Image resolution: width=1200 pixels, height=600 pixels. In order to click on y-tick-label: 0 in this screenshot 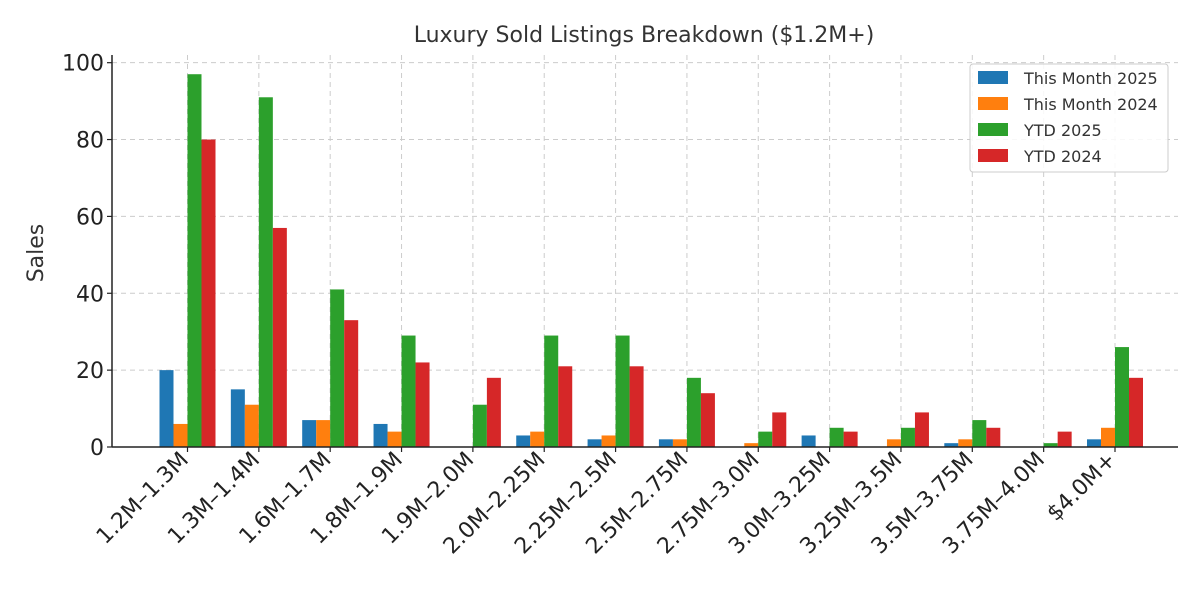, I will do `click(97, 448)`.